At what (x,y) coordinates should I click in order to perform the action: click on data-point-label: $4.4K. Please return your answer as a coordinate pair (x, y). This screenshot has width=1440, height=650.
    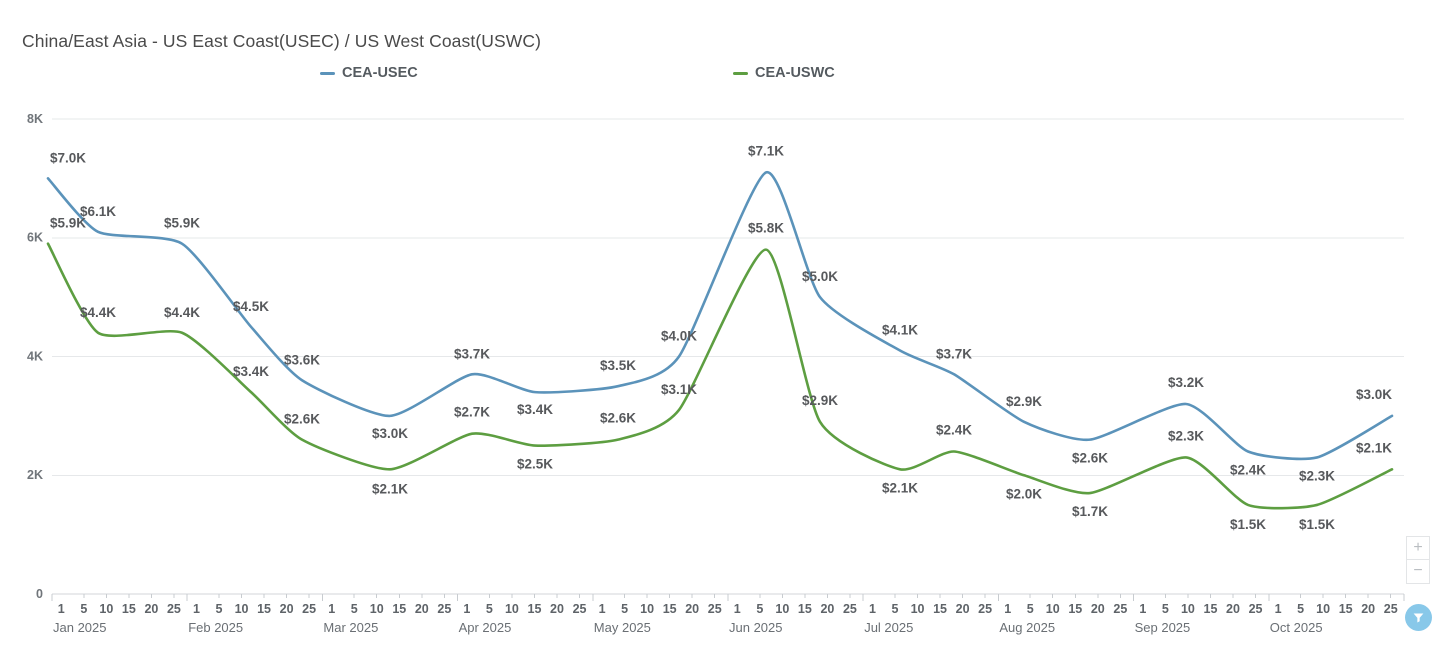
    Looking at the image, I should click on (182, 312).